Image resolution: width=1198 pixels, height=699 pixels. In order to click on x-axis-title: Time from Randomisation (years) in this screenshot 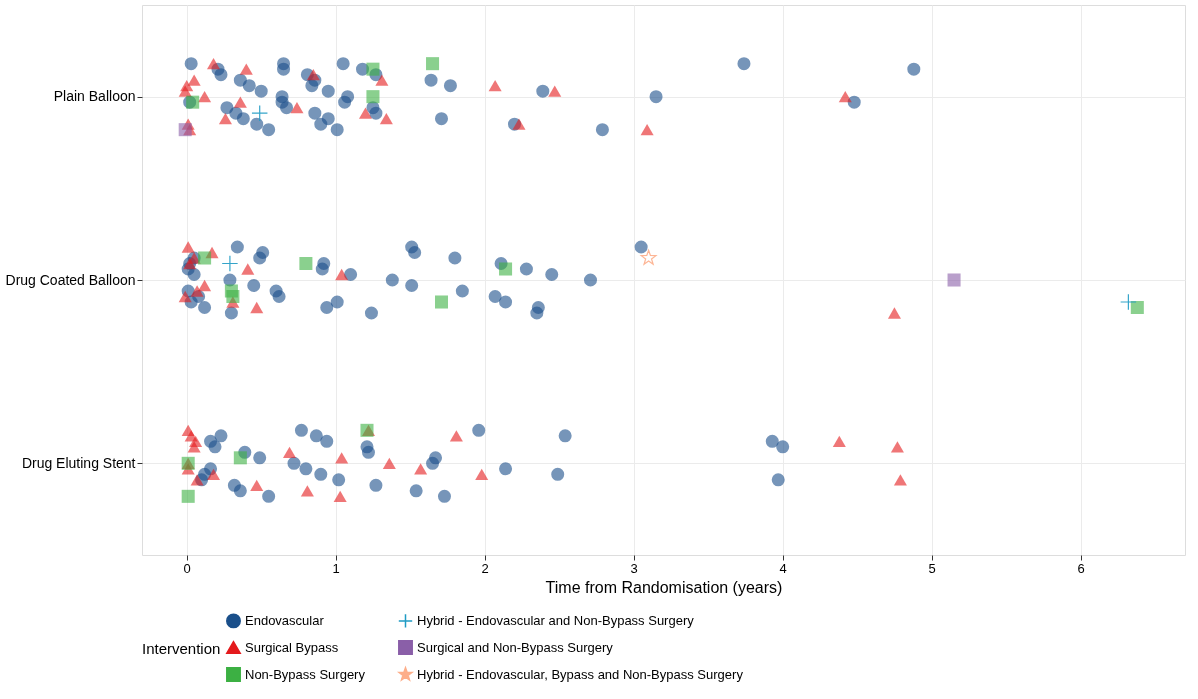, I will do `click(664, 587)`.